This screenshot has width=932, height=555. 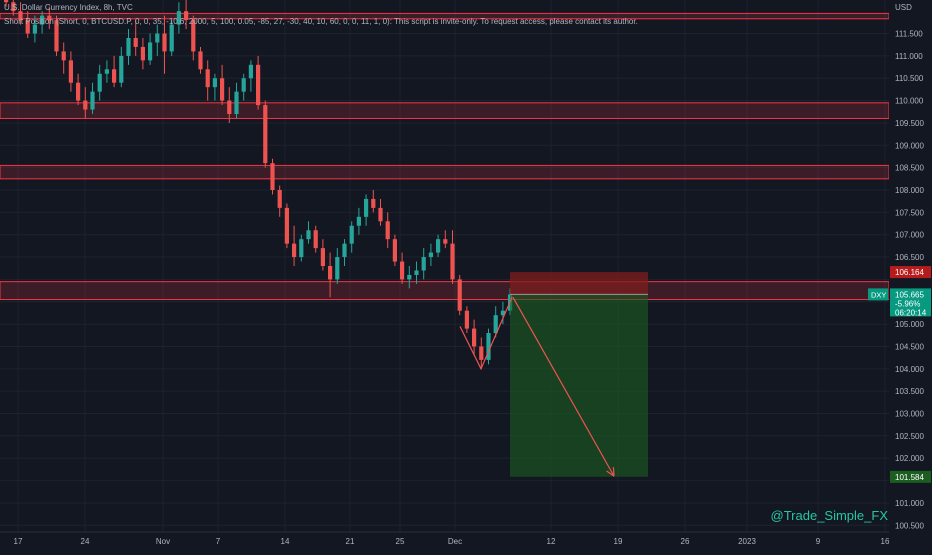 I want to click on time-tick-label: 14, so click(x=285, y=541).